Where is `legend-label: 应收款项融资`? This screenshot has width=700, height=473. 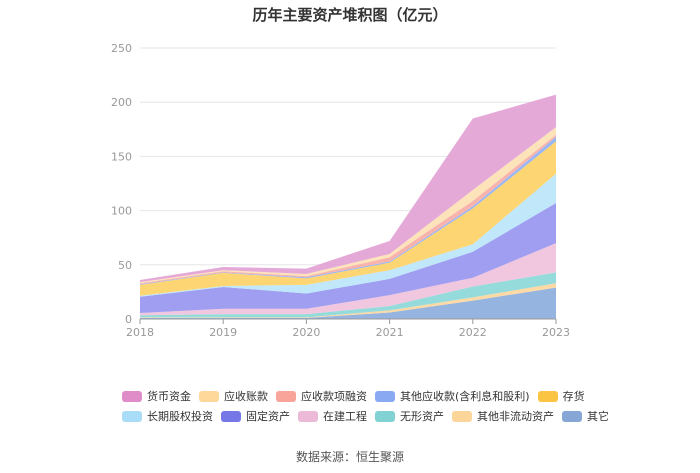 legend-label: 应收款项融资 is located at coordinates (334, 396).